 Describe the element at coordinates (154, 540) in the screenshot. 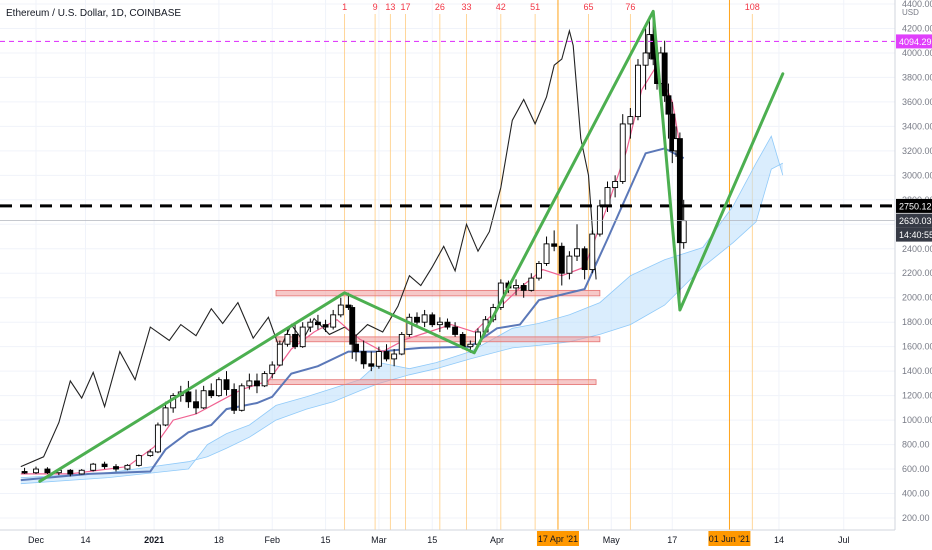

I see `time-tick-label: 2021` at that location.